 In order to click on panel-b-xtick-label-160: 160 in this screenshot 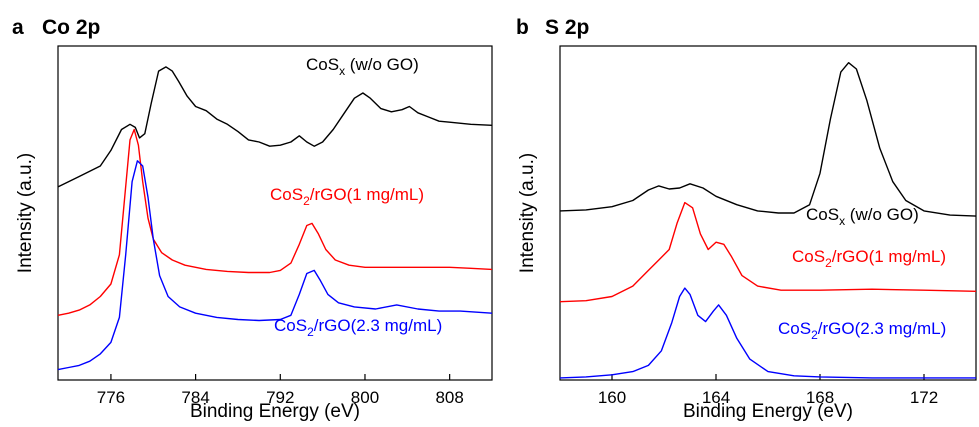, I will do `click(612, 397)`.